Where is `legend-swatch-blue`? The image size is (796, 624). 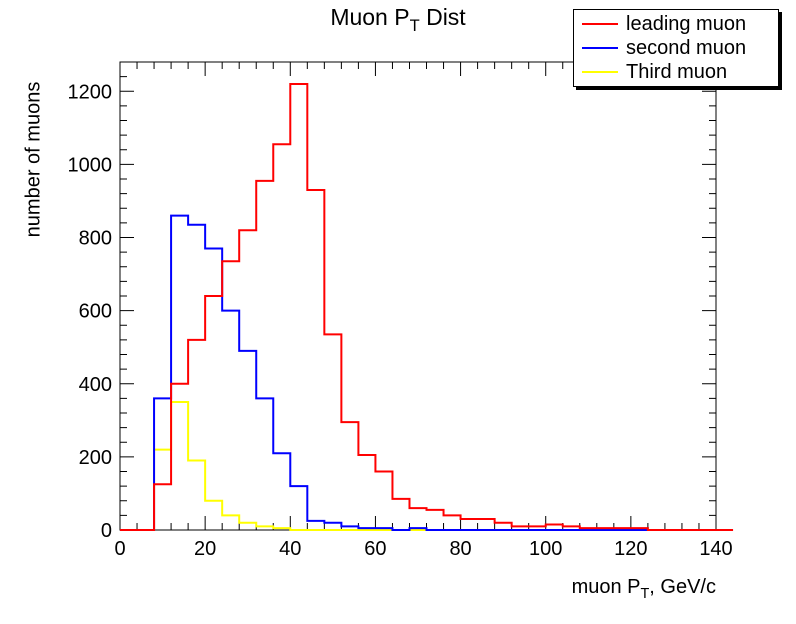 legend-swatch-blue is located at coordinates (600, 48).